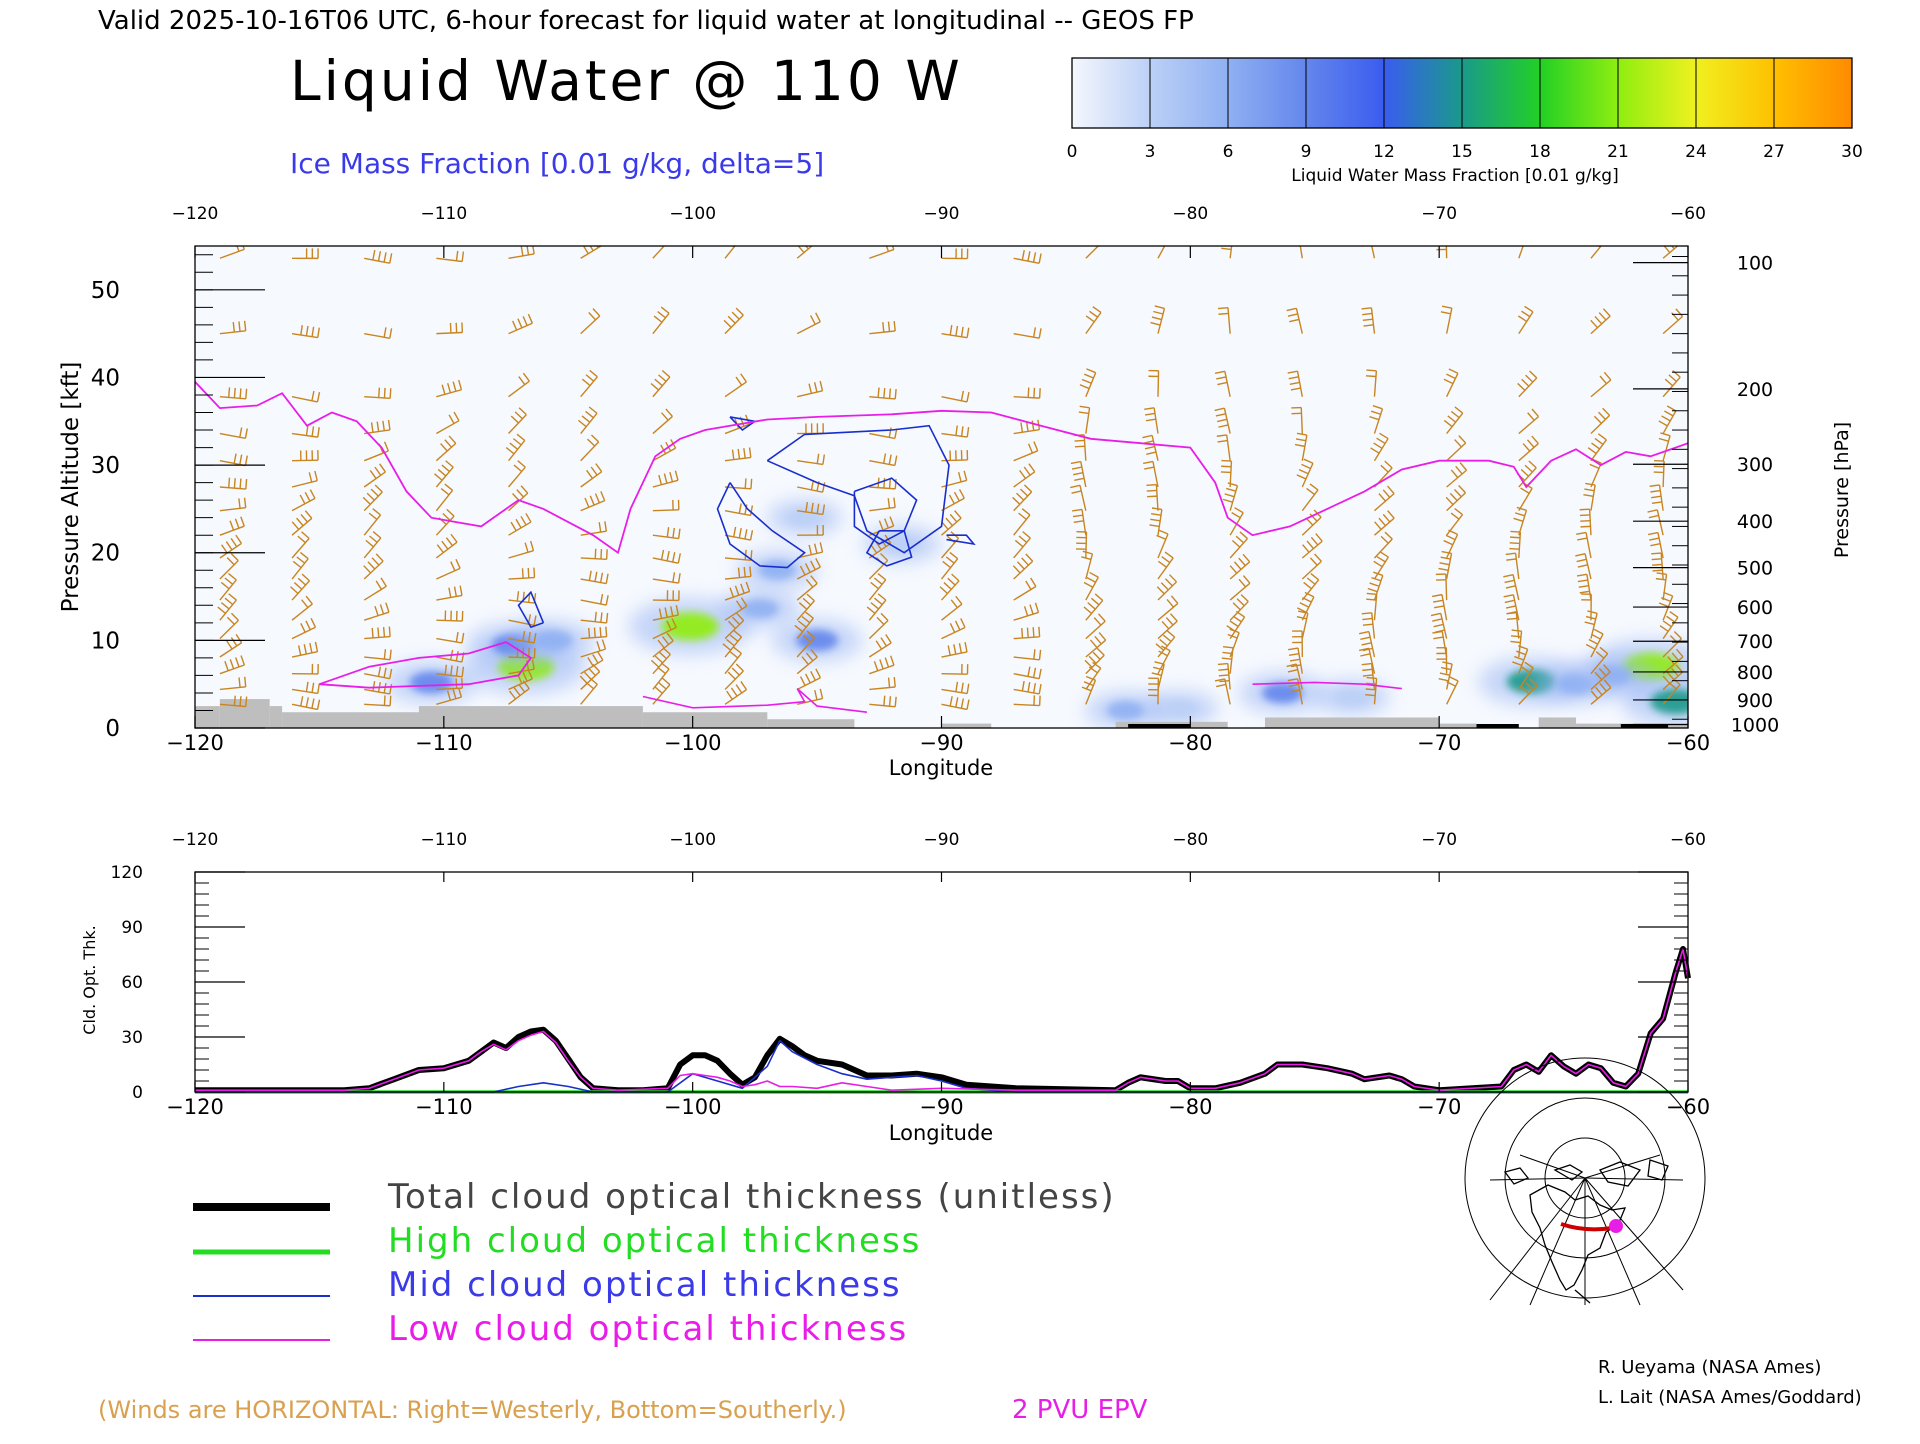  I want to click on colorbar-tick-label: 21, so click(1618, 152).